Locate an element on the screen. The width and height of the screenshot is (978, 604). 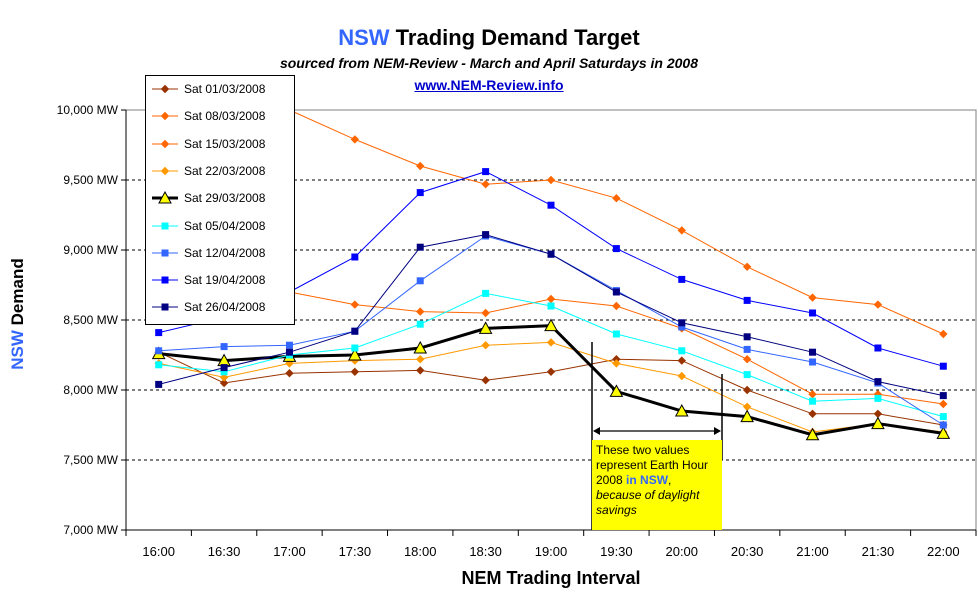
x-tick-label: 22:00 is located at coordinates (943, 551).